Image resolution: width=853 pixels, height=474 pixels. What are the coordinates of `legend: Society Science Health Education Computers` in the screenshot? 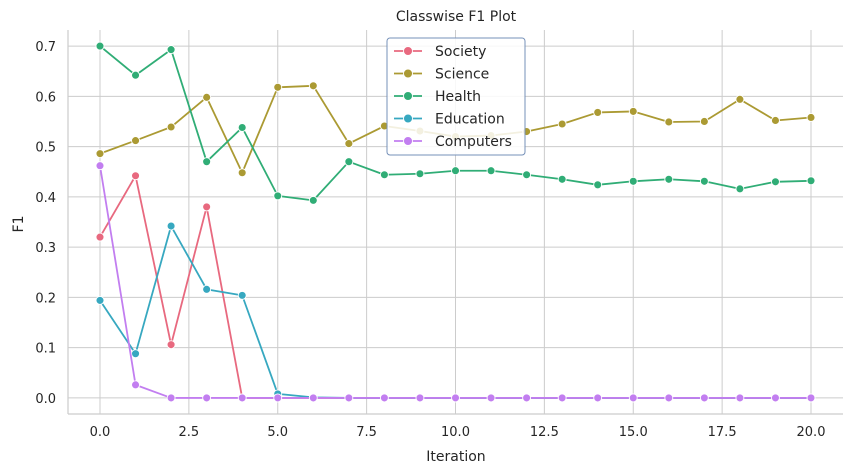 It's located at (456, 96).